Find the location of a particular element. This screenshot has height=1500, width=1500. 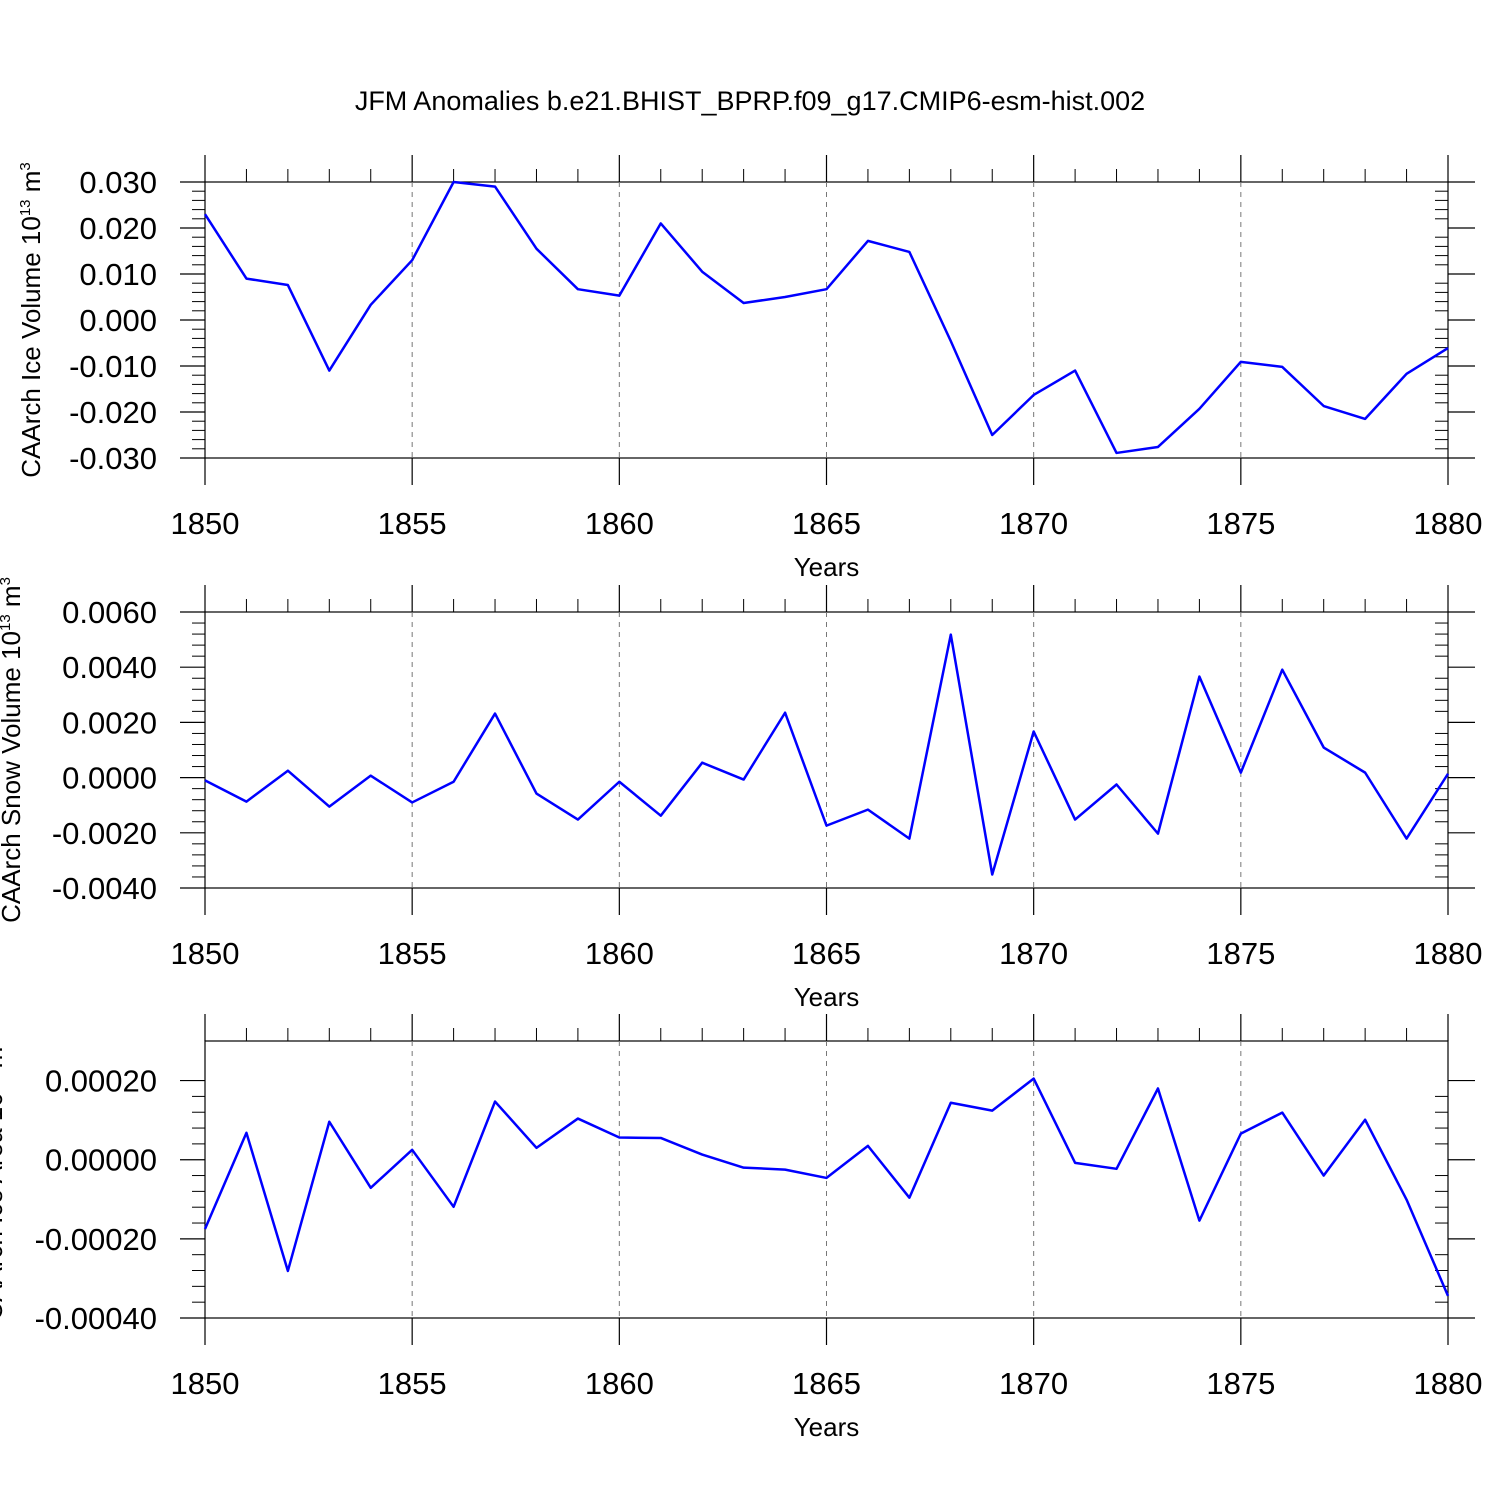

y-tick-label: -0.0020 is located at coordinates (104, 833).